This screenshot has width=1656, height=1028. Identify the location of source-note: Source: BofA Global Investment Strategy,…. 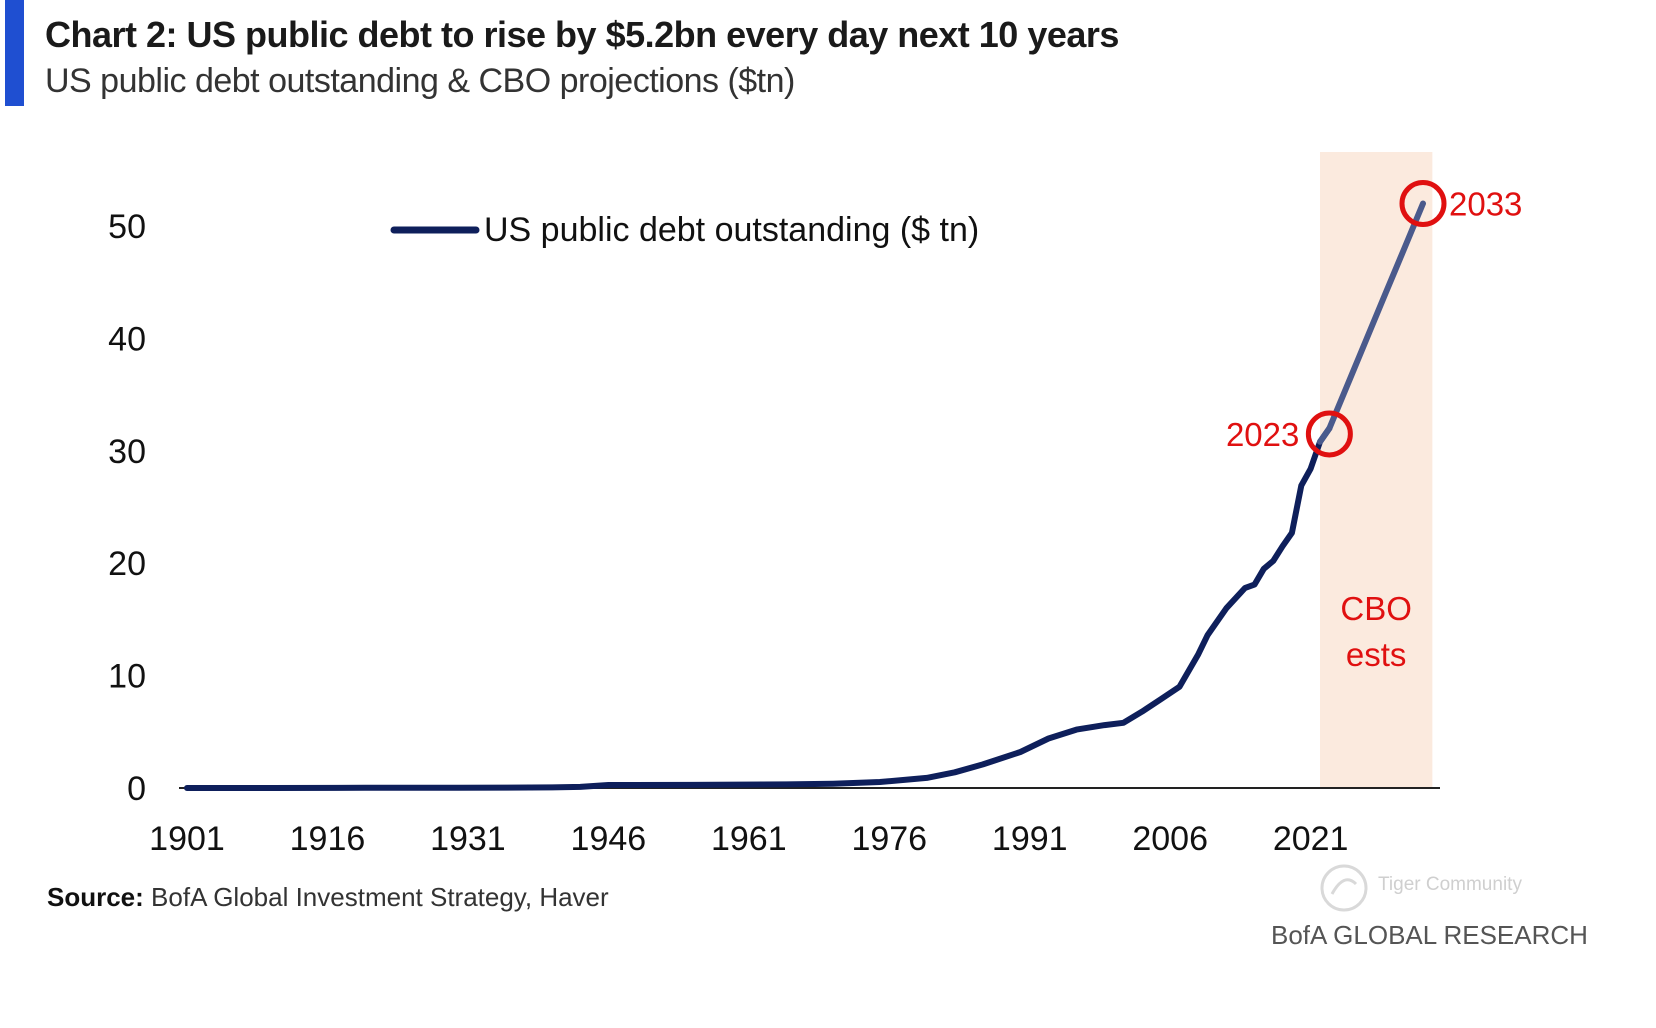
(328, 897).